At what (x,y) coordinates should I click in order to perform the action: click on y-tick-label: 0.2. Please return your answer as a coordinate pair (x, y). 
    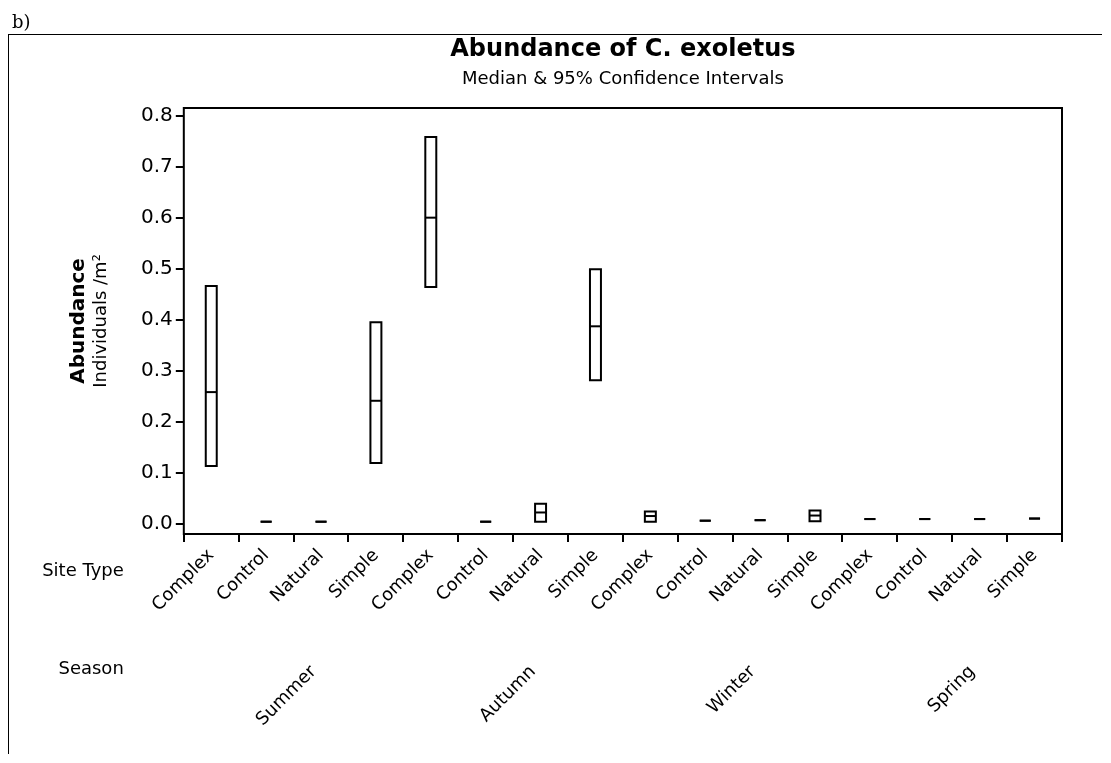
    Looking at the image, I should click on (156, 419).